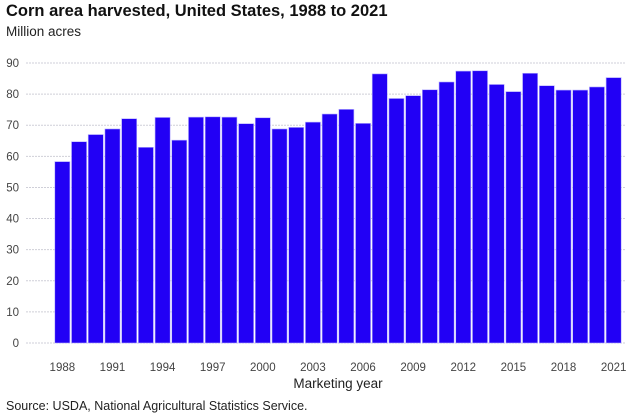  I want to click on bar-1990, so click(95, 239).